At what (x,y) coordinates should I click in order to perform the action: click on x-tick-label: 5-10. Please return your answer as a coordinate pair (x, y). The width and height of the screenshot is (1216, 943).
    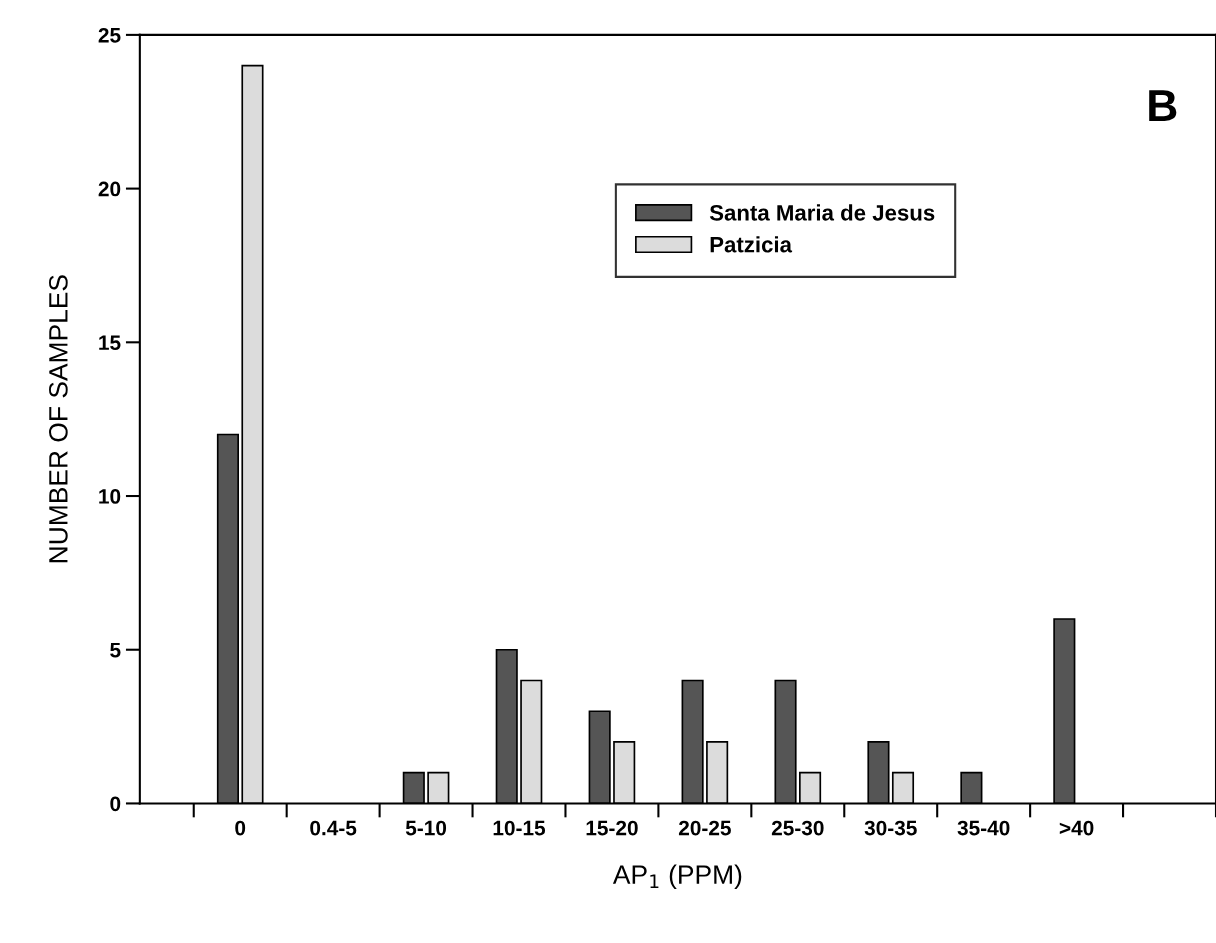
    Looking at the image, I should click on (426, 828).